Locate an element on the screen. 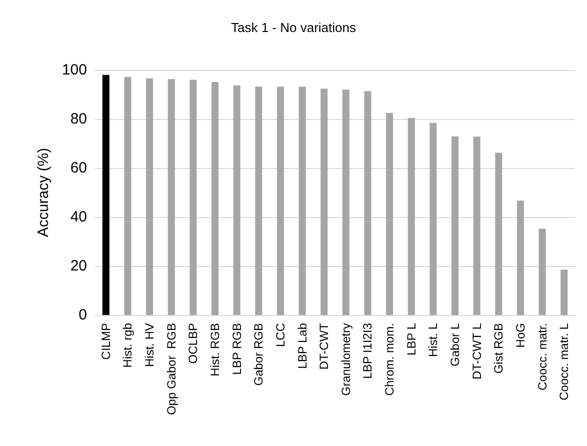  x-tick-label: DT-CWT is located at coordinates (324, 346).